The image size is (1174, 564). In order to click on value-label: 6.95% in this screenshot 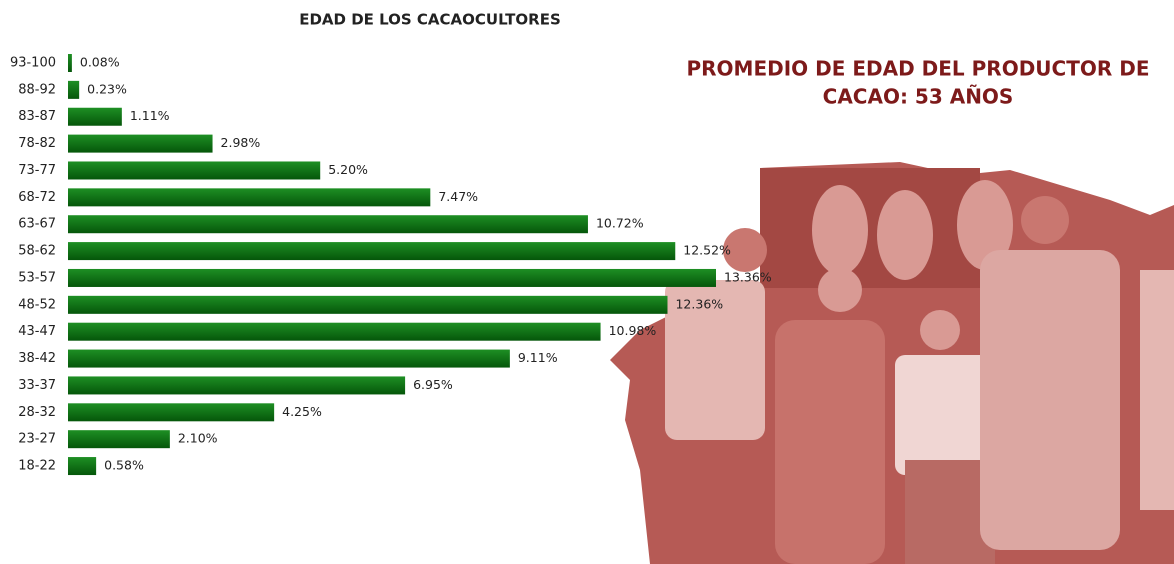, I will do `click(433, 384)`.